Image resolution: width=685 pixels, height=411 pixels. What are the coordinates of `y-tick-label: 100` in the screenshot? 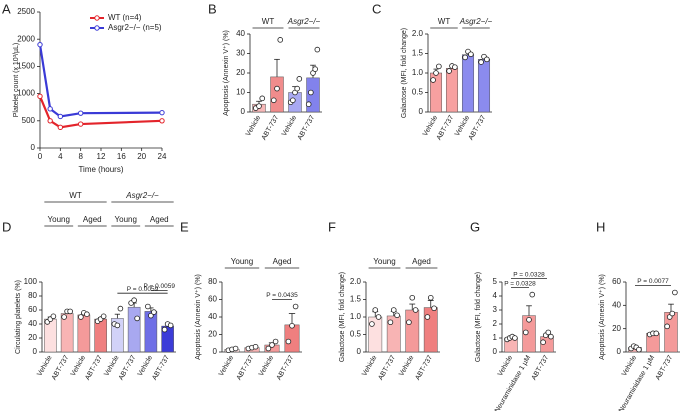 It's located at (31, 281).